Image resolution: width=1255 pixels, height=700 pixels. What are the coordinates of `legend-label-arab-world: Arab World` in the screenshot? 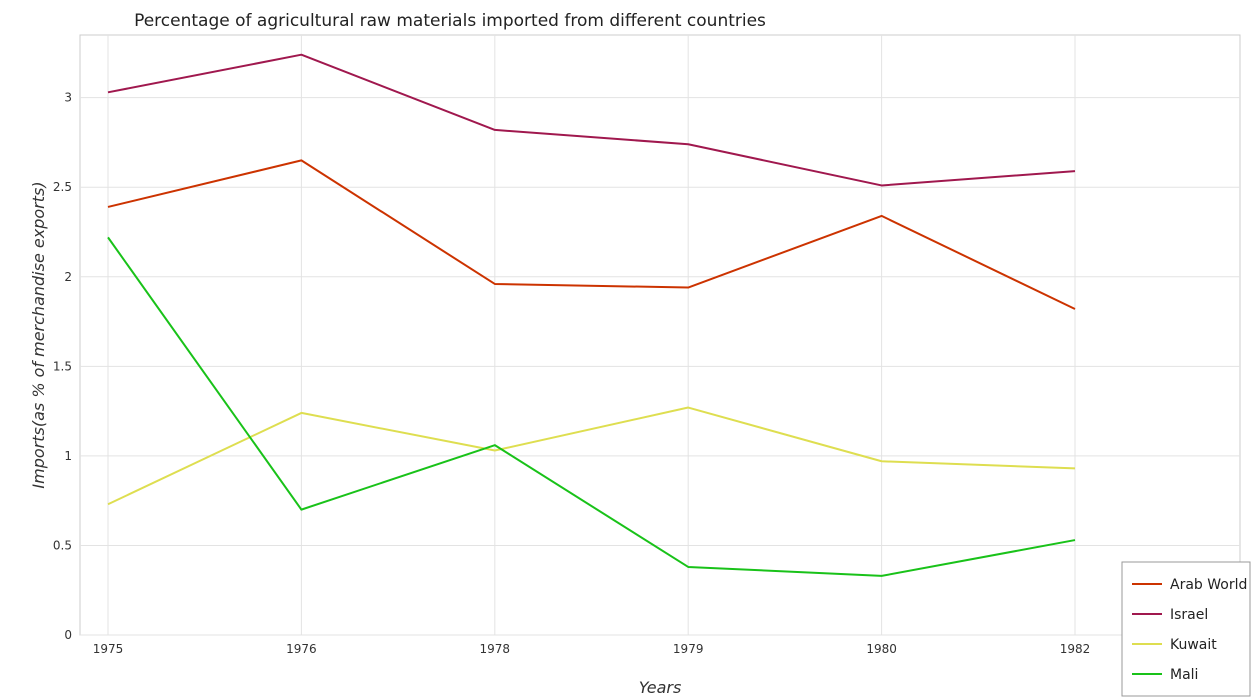 It's located at (1208, 585).